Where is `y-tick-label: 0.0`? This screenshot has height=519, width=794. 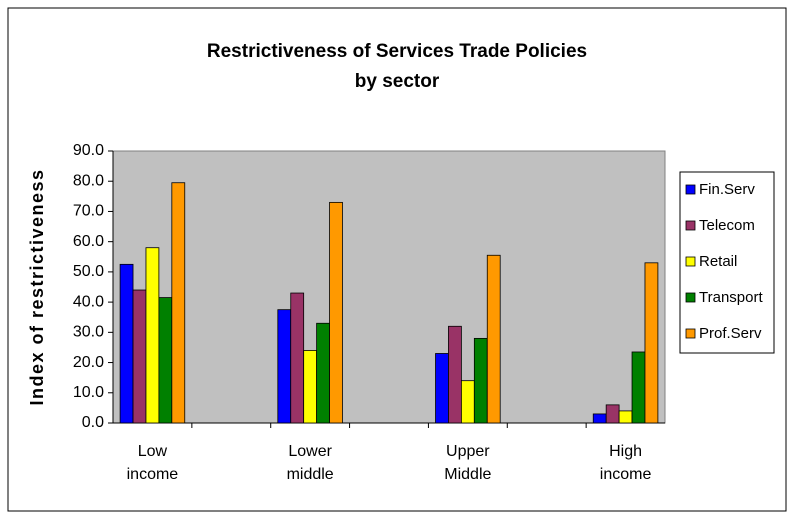
y-tick-label: 0.0 is located at coordinates (93, 422).